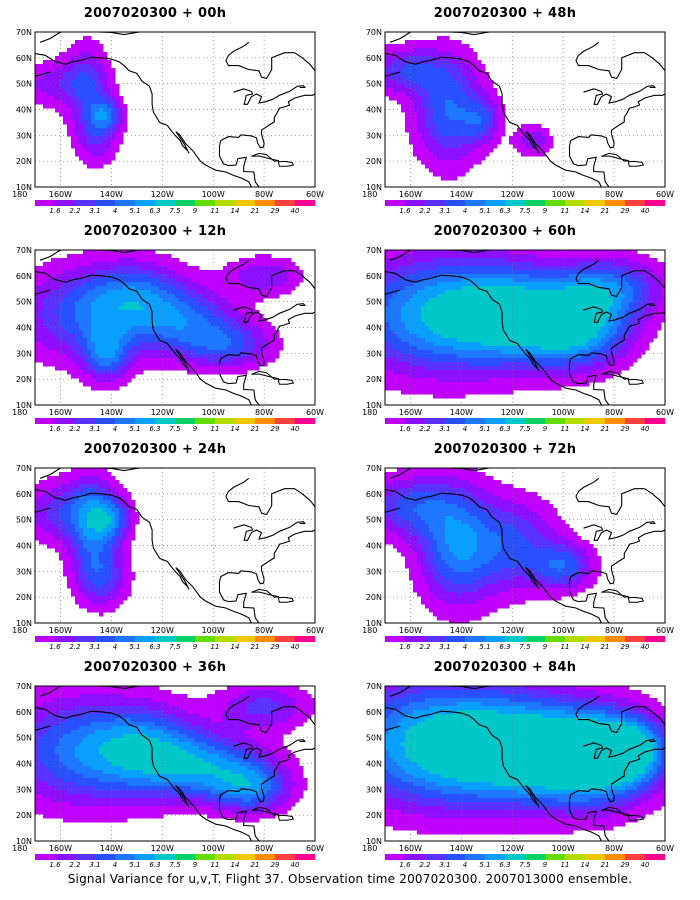 The image size is (700, 900). What do you see at coordinates (24, 405) in the screenshot?
I see `lat-label: 10N` at bounding box center [24, 405].